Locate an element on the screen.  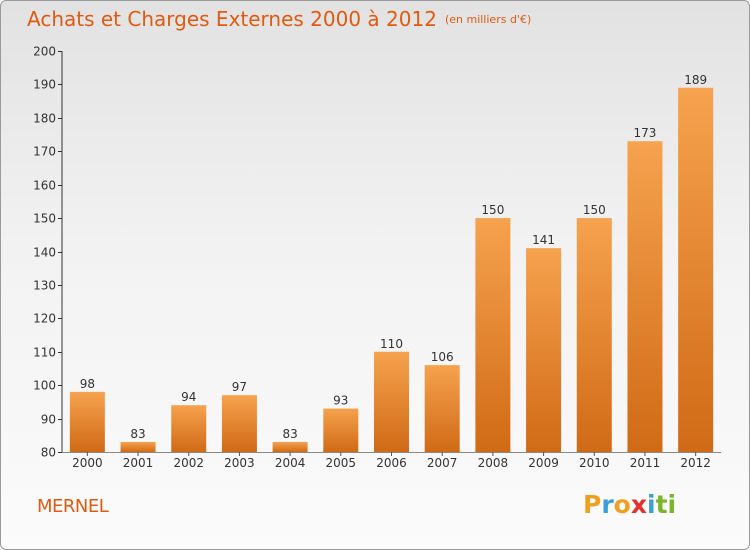
bar-value-label: 173 is located at coordinates (645, 133).